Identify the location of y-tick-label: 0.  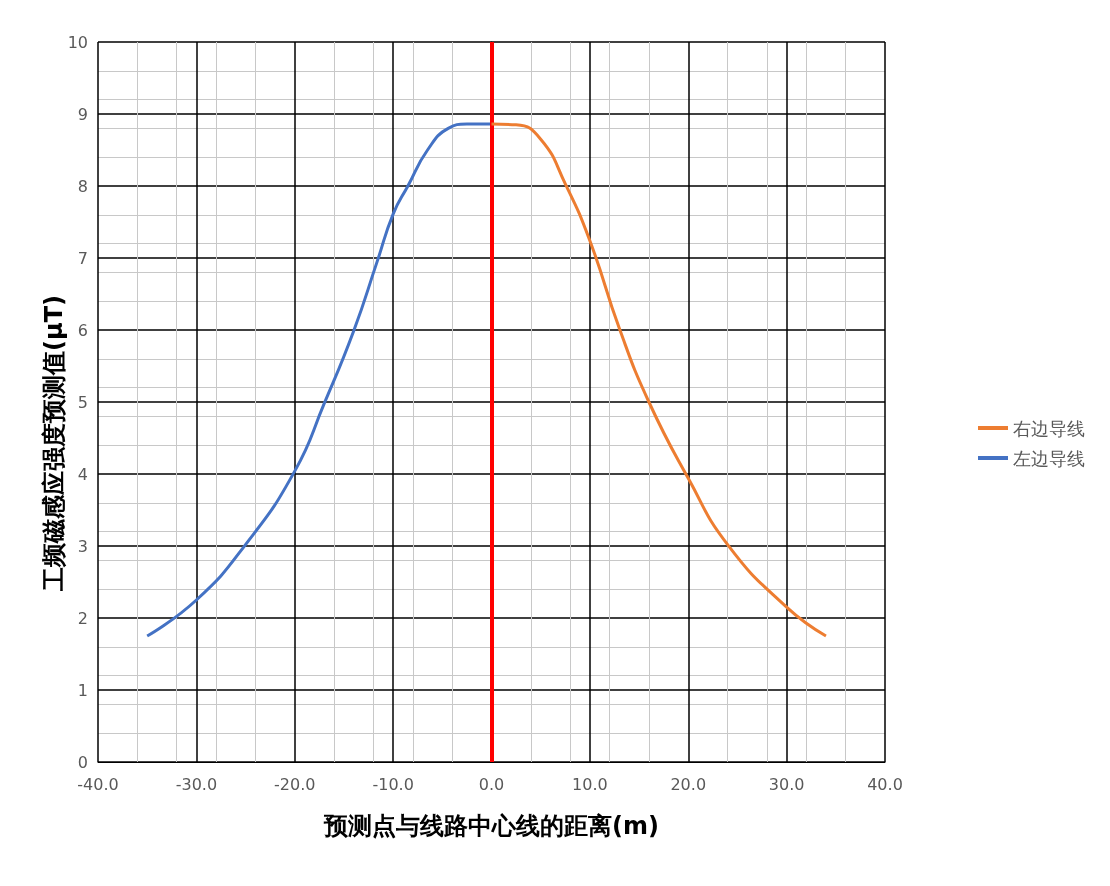
(82, 762).